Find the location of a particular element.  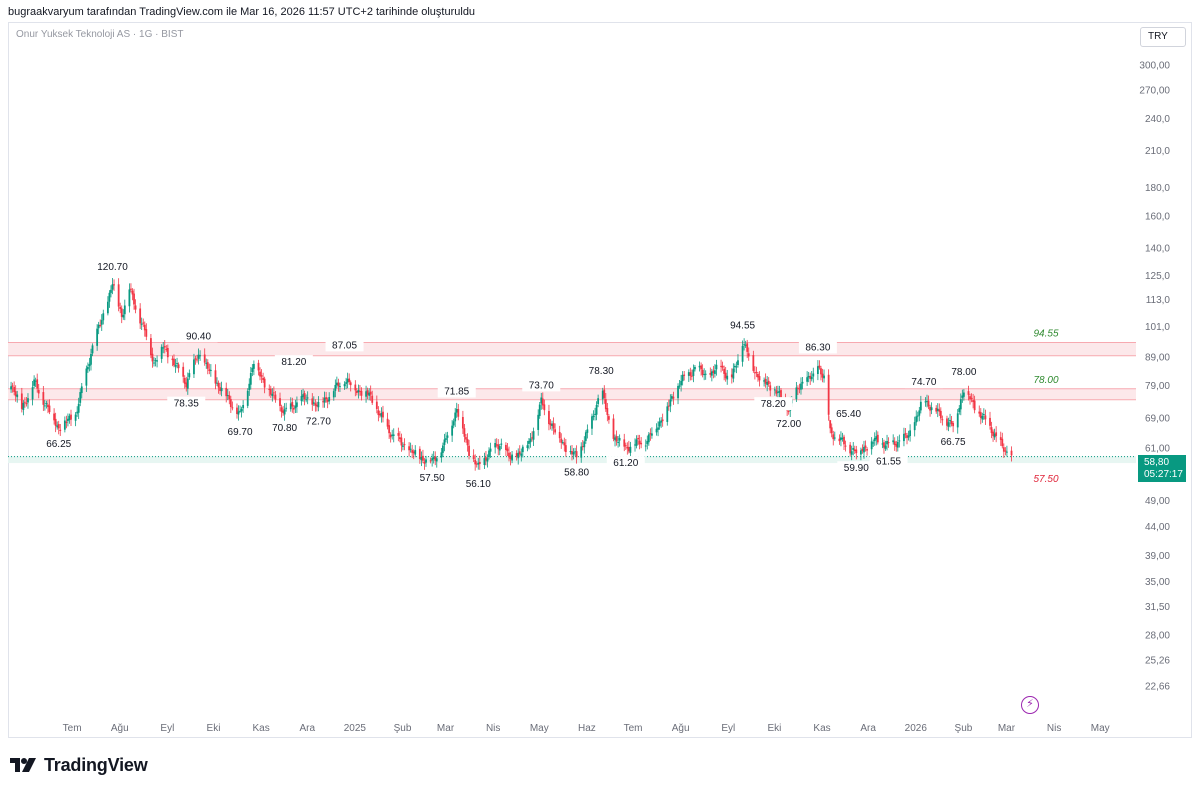

tradingview-logo: TradingView is located at coordinates (79, 765).